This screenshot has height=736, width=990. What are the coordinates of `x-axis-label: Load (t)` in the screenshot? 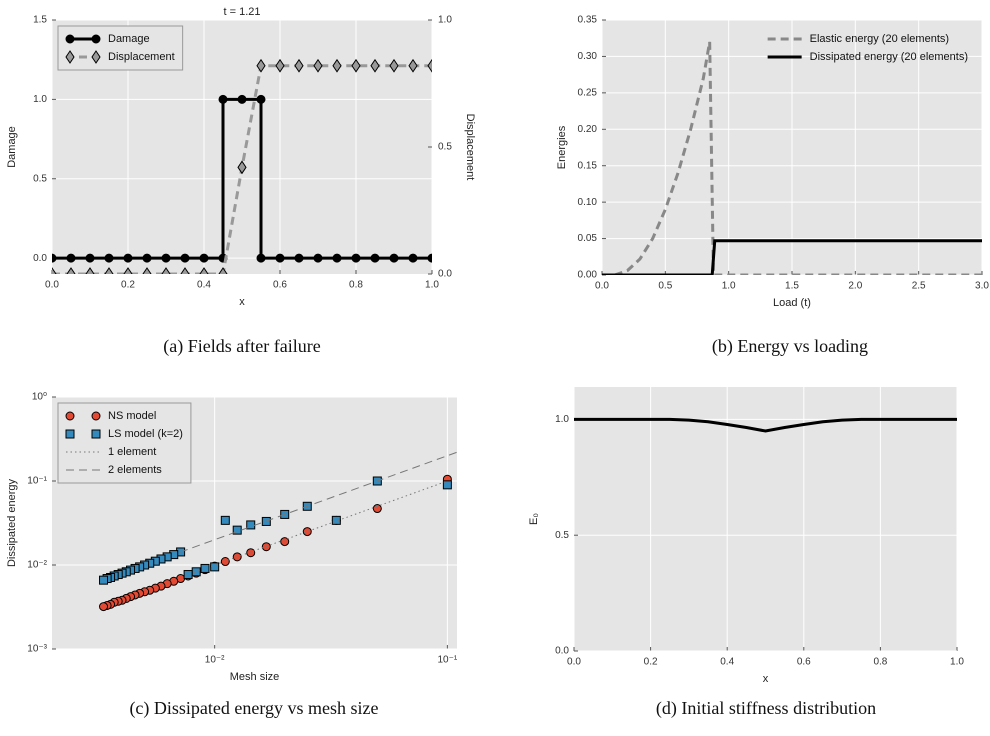 It's located at (792, 303).